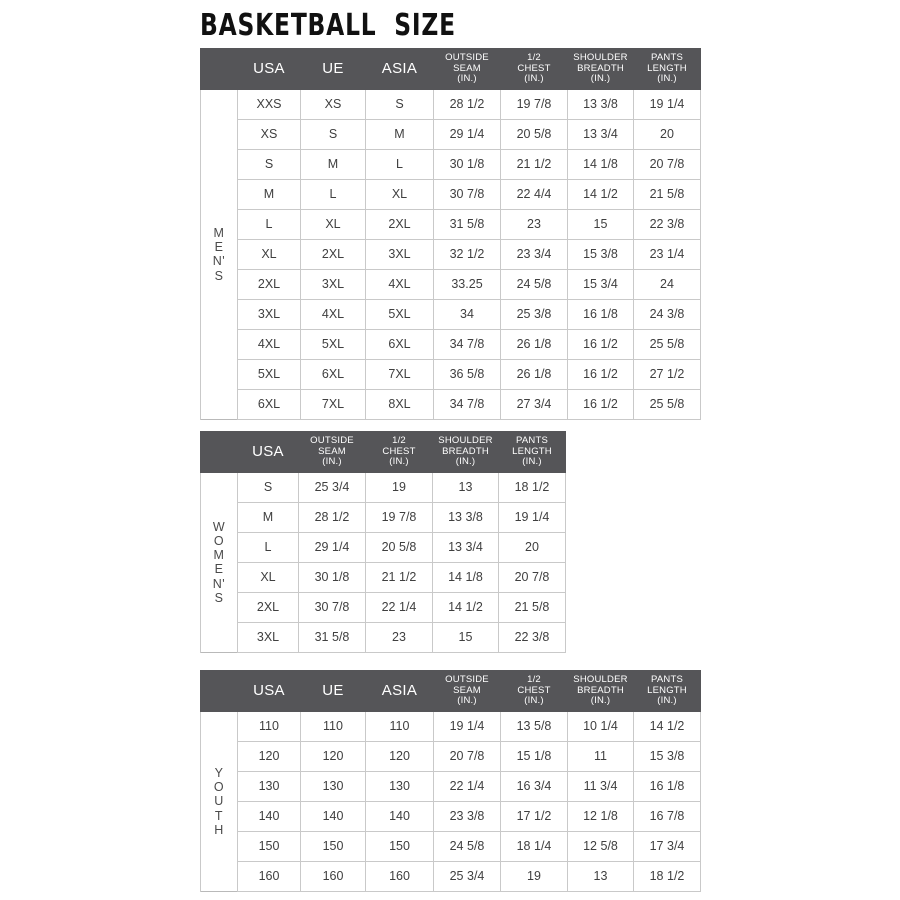  Describe the element at coordinates (667, 404) in the screenshot. I see `table-cell: 25 5/8` at that location.